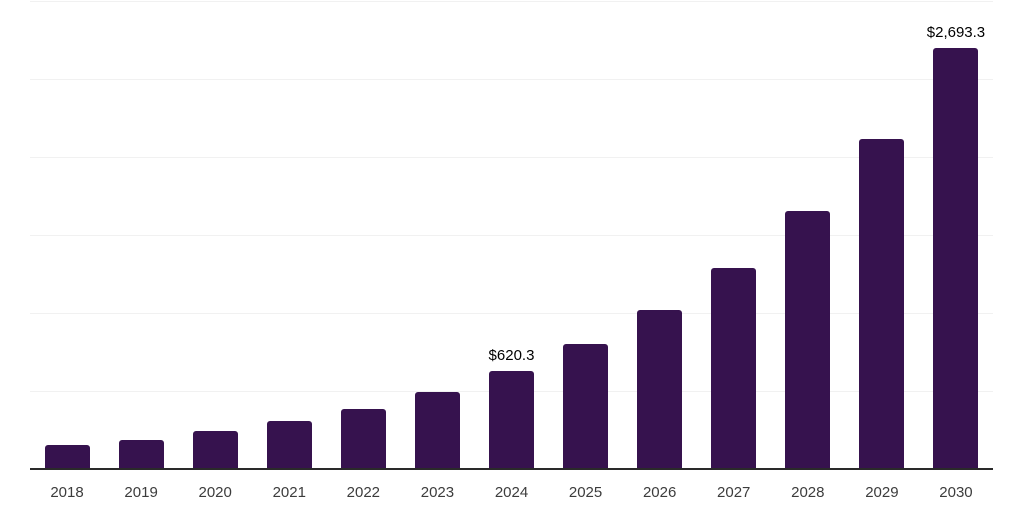 The width and height of the screenshot is (1024, 512). Describe the element at coordinates (215, 492) in the screenshot. I see `x-tick-label-2020: 2020` at that location.